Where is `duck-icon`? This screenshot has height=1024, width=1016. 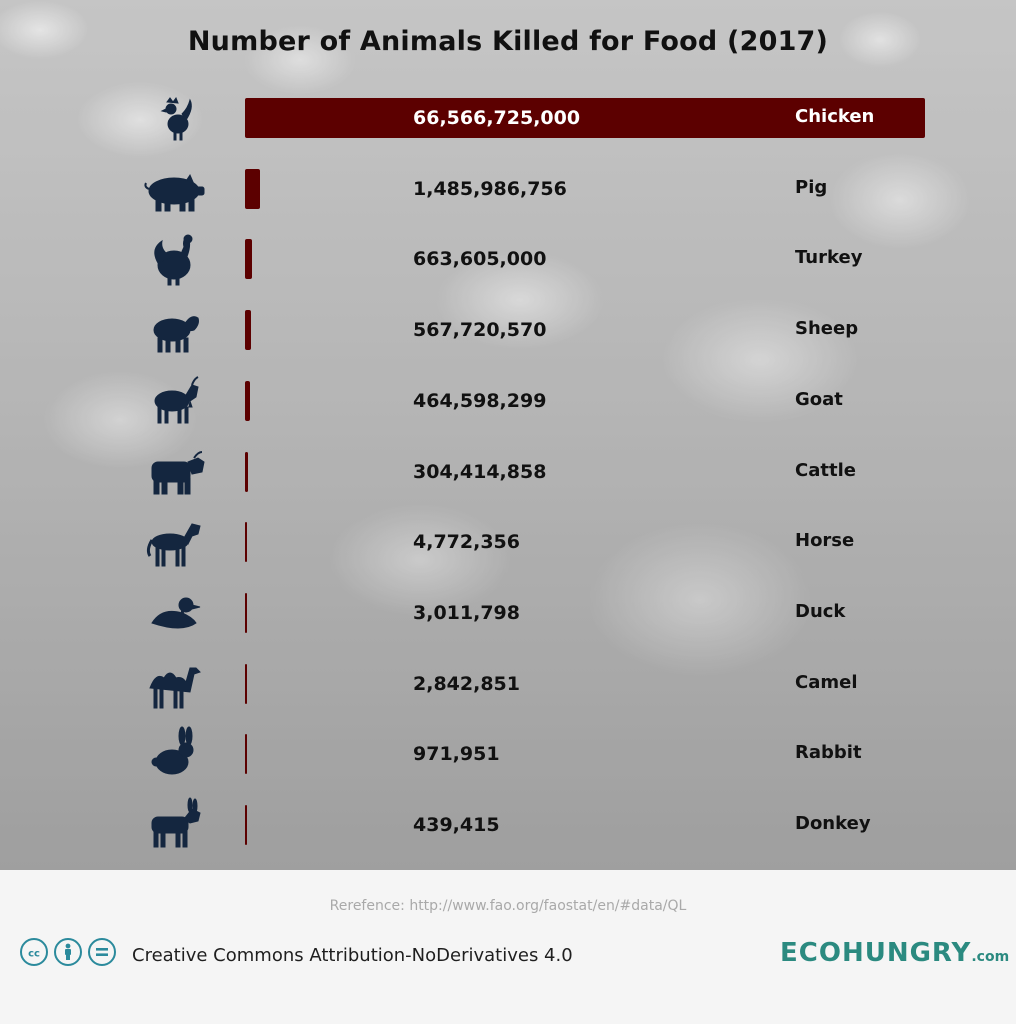
duck-icon is located at coordinates (175, 613).